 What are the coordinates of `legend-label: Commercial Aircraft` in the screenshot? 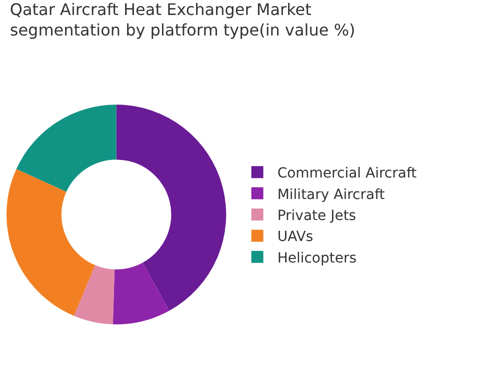 It's located at (347, 174).